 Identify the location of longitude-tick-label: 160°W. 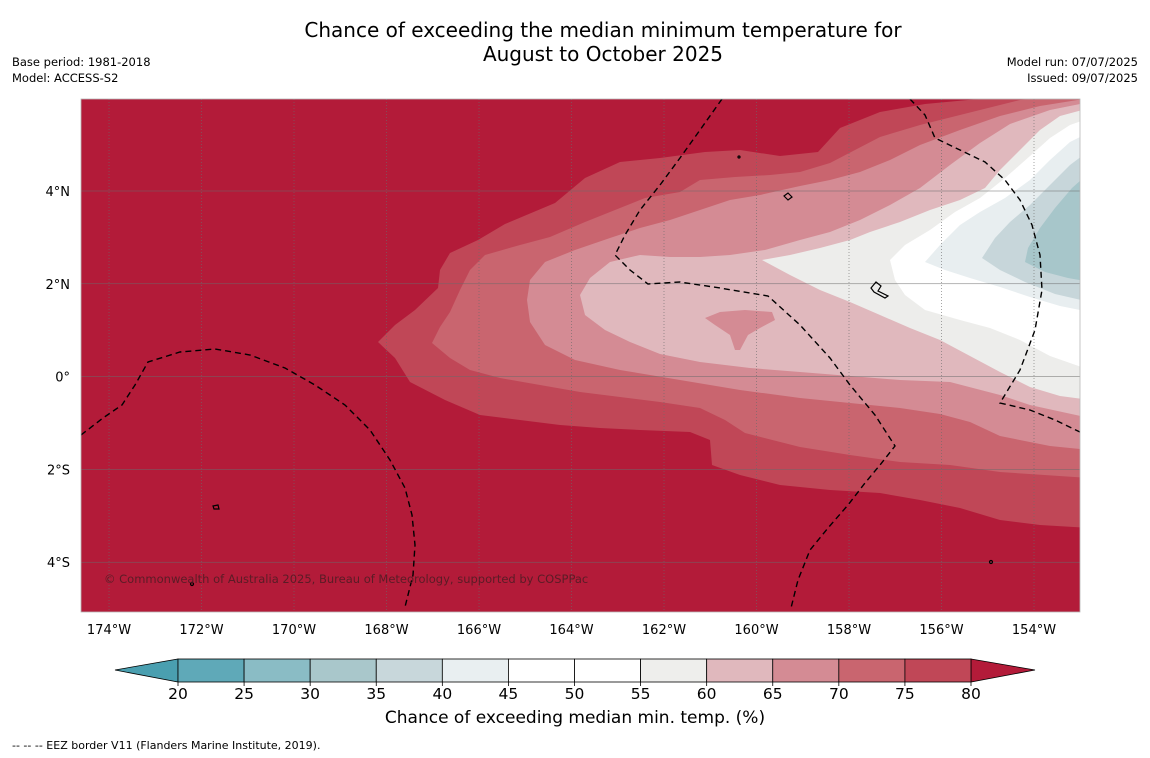
(756, 630).